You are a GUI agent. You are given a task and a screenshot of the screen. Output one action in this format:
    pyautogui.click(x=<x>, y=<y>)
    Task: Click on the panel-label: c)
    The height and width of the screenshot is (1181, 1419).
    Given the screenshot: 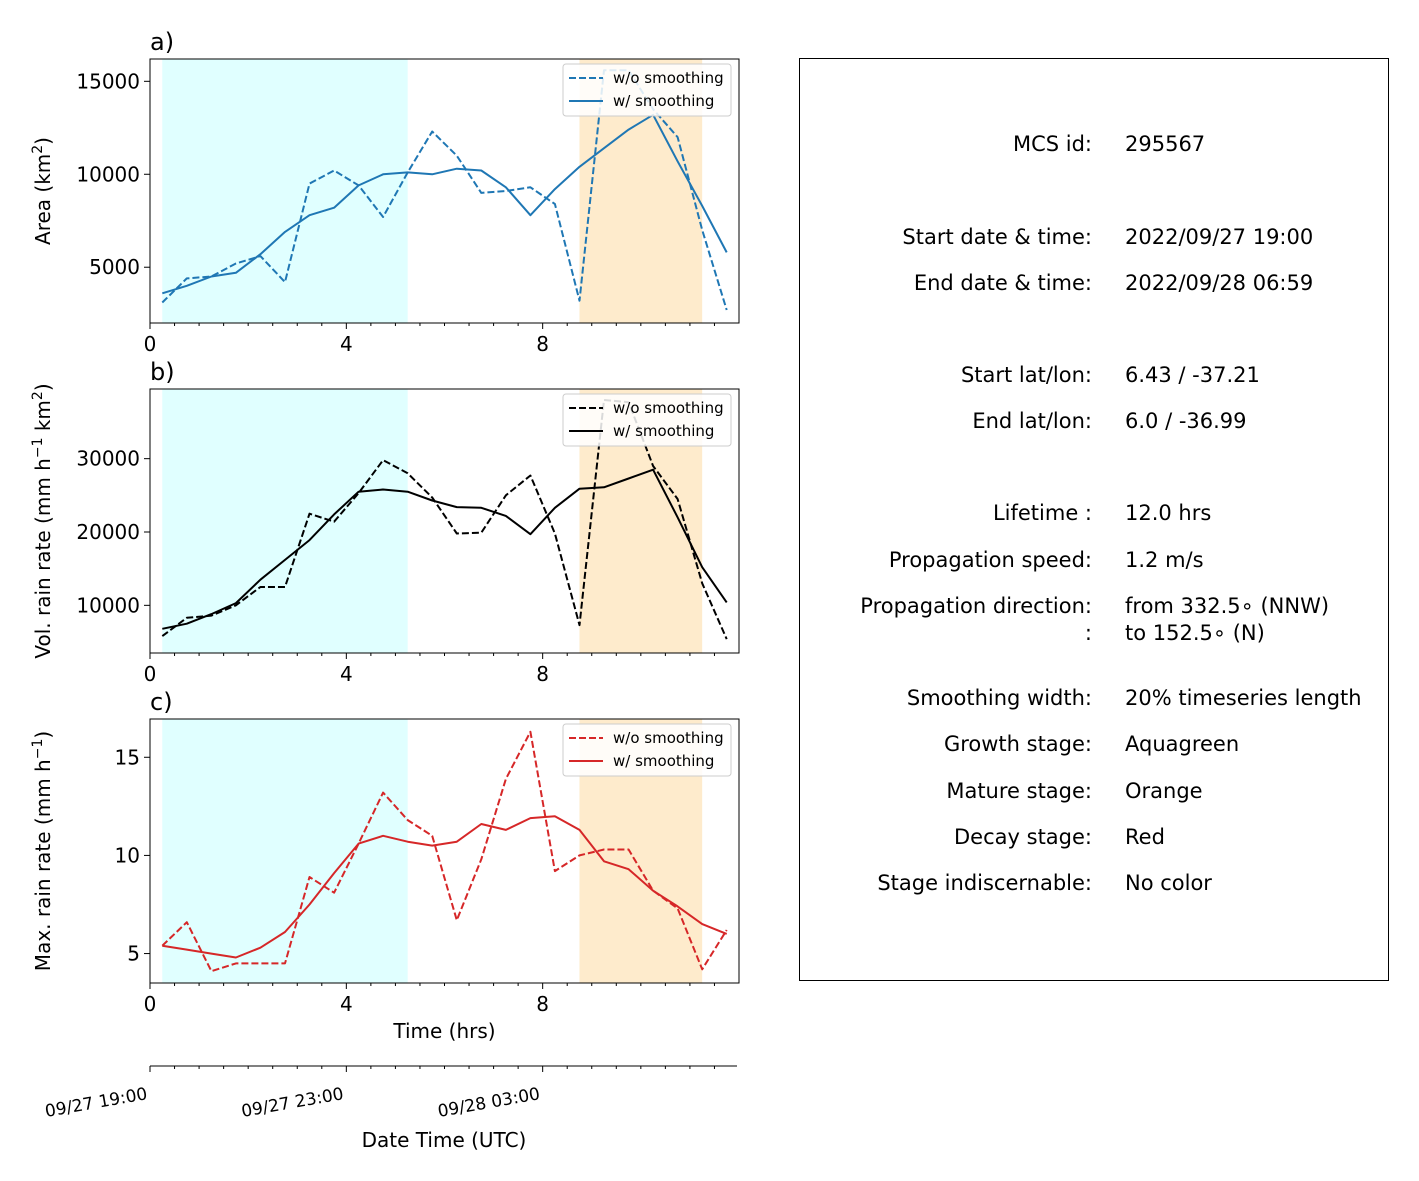 What is the action you would take?
    pyautogui.click(x=161, y=702)
    